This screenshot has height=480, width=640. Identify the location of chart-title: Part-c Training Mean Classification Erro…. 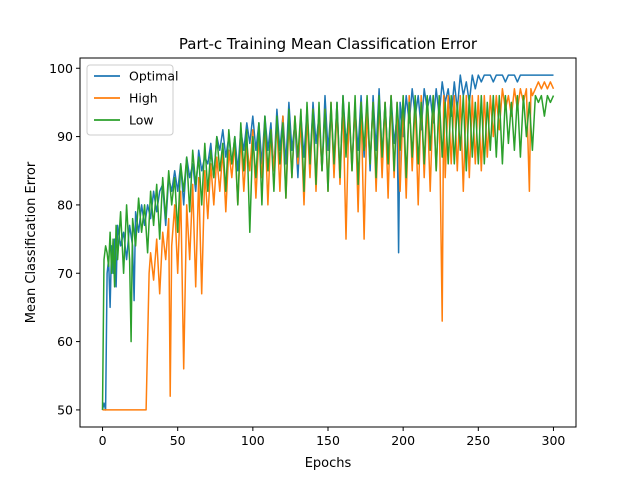
(328, 44).